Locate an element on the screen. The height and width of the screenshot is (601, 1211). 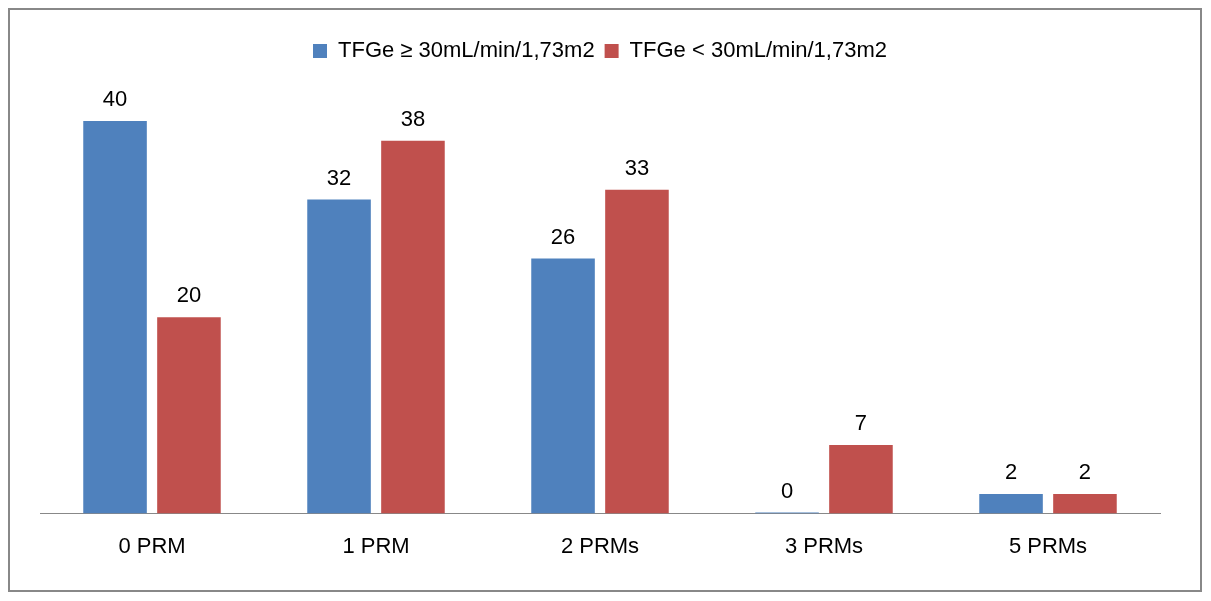
x-tick-label: 5 PRMs is located at coordinates (1048, 545).